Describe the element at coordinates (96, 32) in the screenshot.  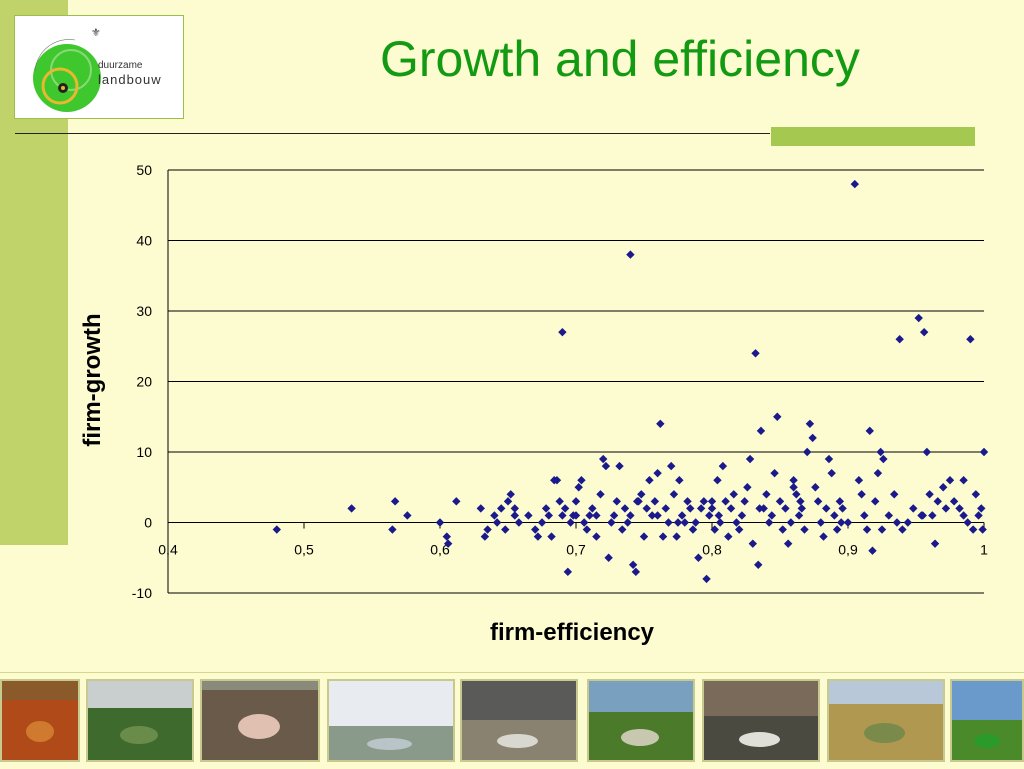
I see `lion-icon: ⚜` at that location.